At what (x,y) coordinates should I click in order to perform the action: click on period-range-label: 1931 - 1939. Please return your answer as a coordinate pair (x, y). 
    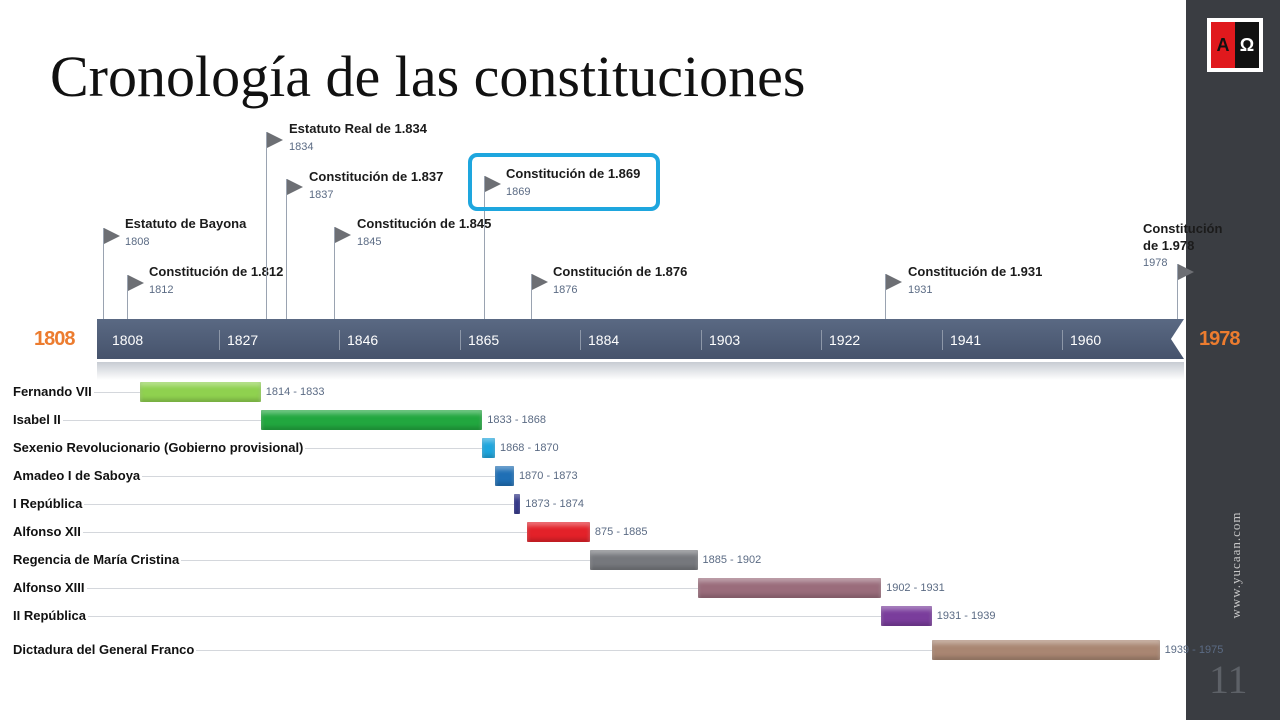
    Looking at the image, I should click on (966, 616).